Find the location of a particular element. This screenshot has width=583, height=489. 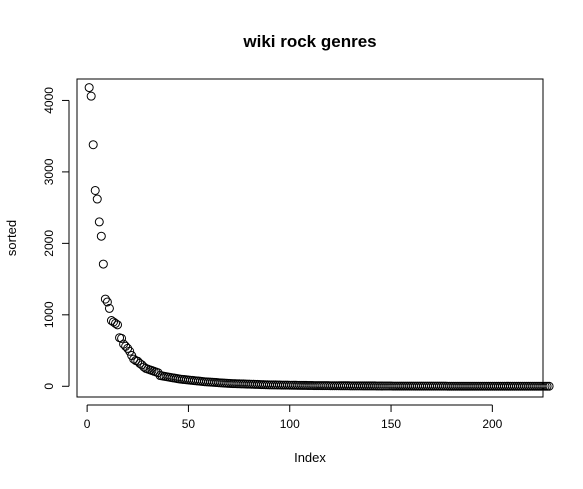

y-tick-label: 4000 is located at coordinates (49, 100).